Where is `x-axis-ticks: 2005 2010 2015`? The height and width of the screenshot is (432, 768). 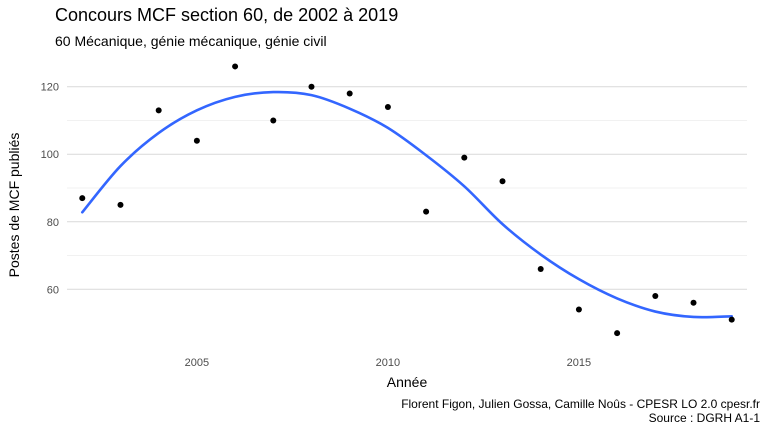 x-axis-ticks: 2005 2010 2015 is located at coordinates (388, 363).